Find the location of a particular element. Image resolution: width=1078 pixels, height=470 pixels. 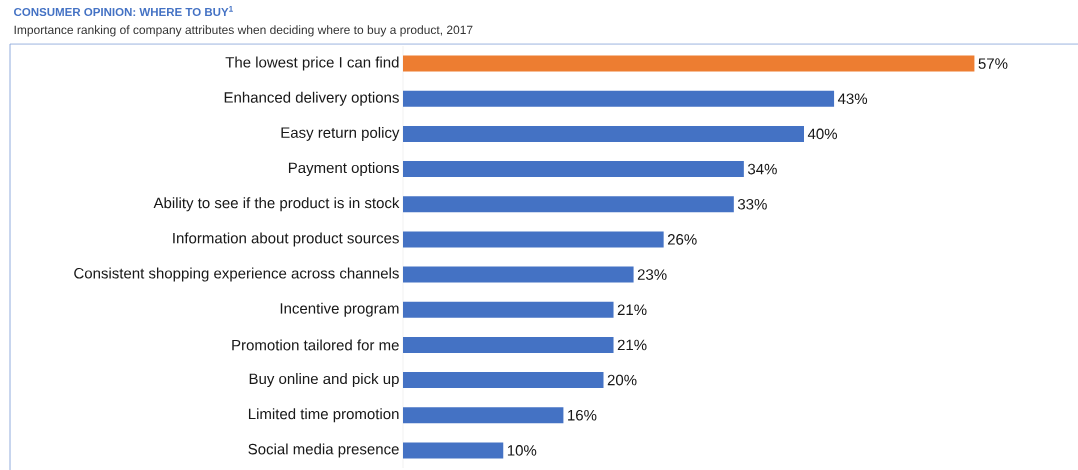

y-tick-label: Payment options is located at coordinates (343, 169).